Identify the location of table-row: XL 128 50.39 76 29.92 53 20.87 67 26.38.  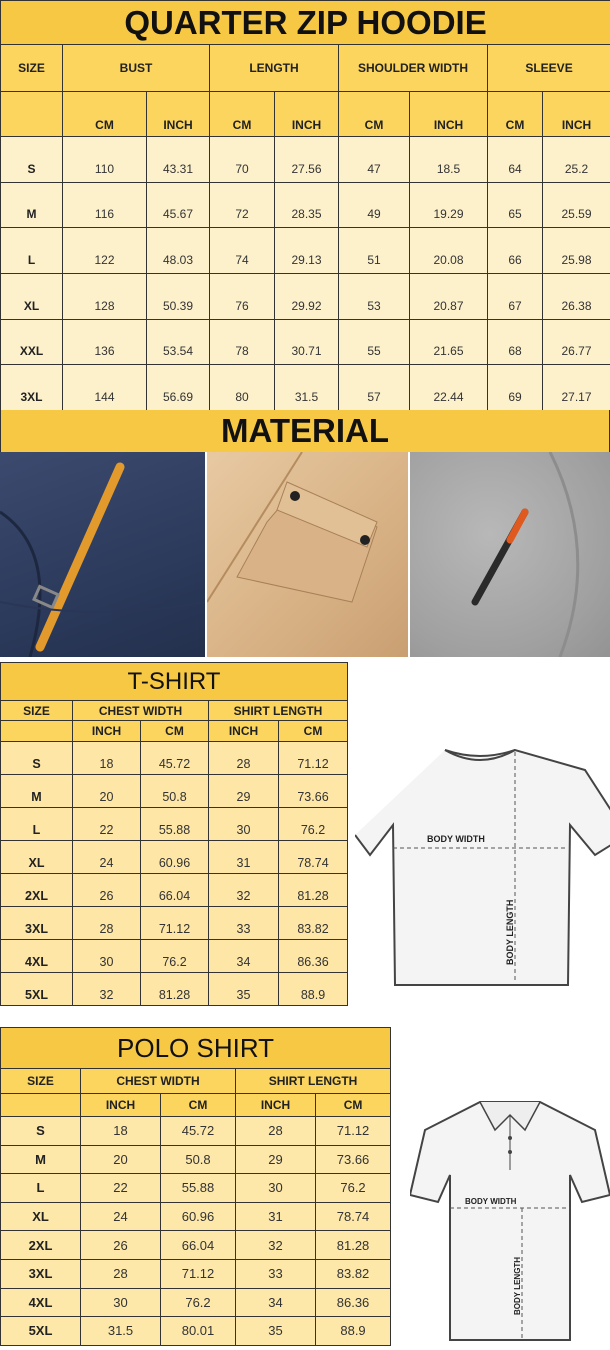
(305, 296).